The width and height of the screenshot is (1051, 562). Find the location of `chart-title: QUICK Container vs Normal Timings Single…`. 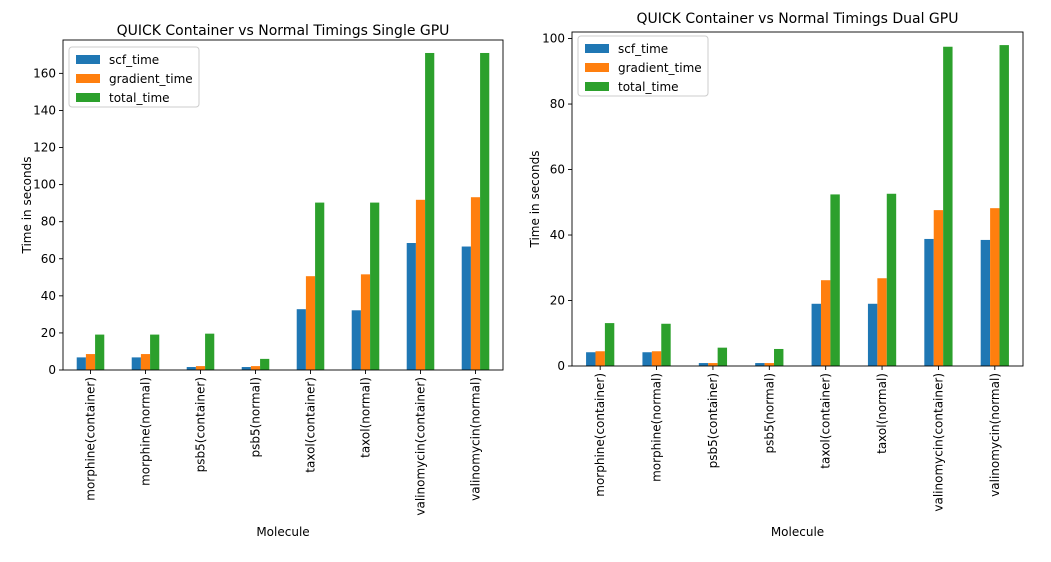

chart-title: QUICK Container vs Normal Timings Single… is located at coordinates (283, 31).